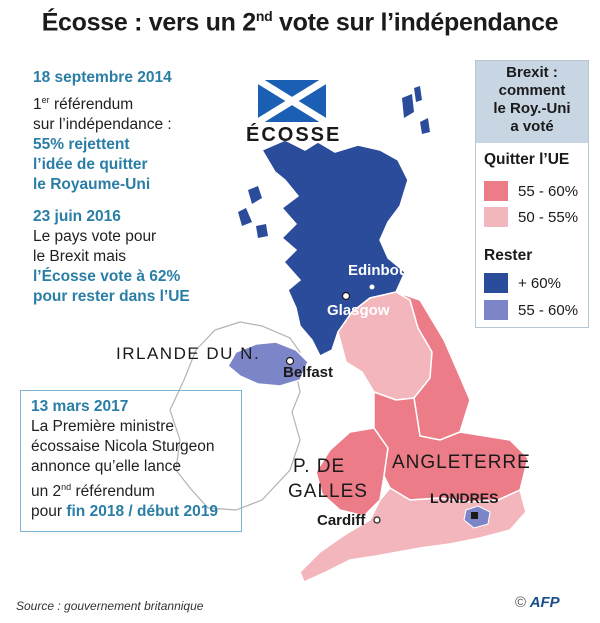 This screenshot has width=600, height=623. What do you see at coordinates (537, 602) in the screenshot?
I see `afp-logo: © AFP` at bounding box center [537, 602].